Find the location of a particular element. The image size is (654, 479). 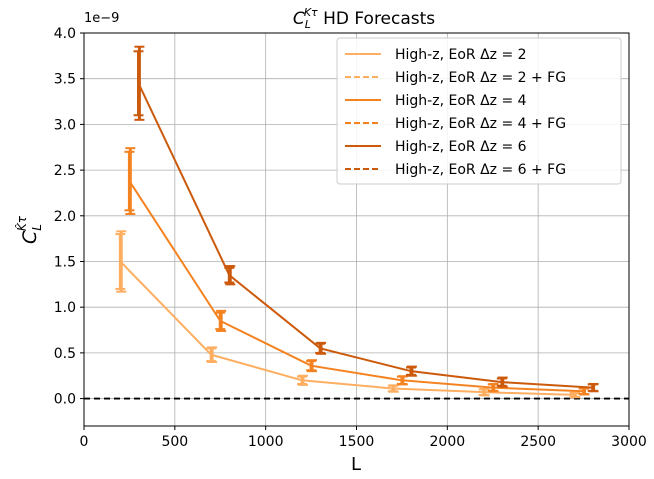

legend-label: High-z, EoR Δz = 6 + FG is located at coordinates (480, 170).